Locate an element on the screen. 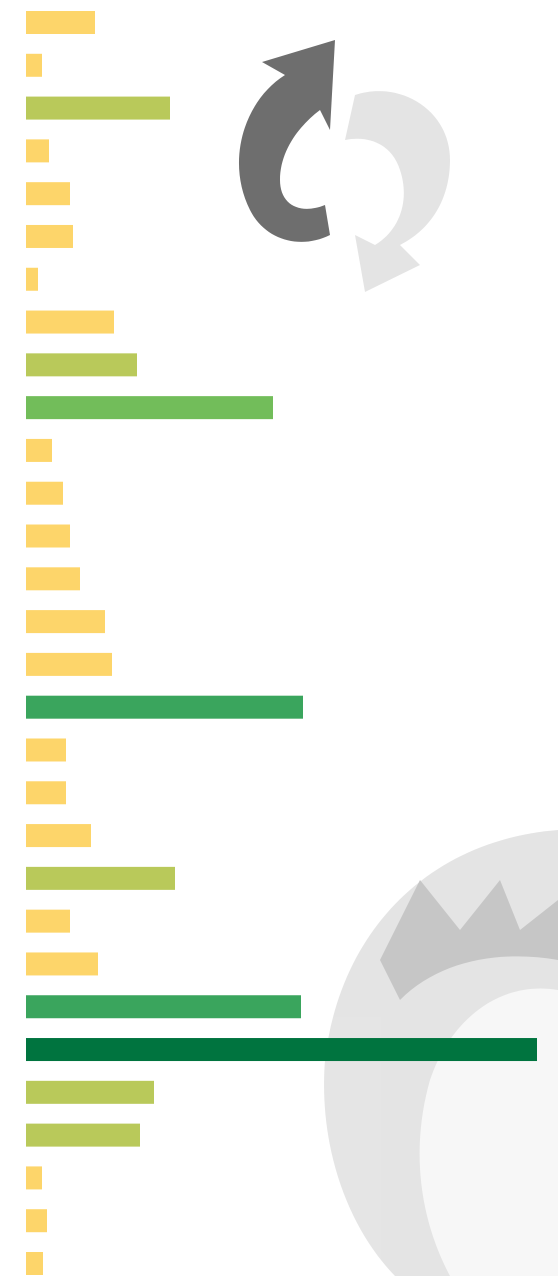 Image resolution: width=558 pixels, height=1276 pixels. light-arrow is located at coordinates (397, 191).